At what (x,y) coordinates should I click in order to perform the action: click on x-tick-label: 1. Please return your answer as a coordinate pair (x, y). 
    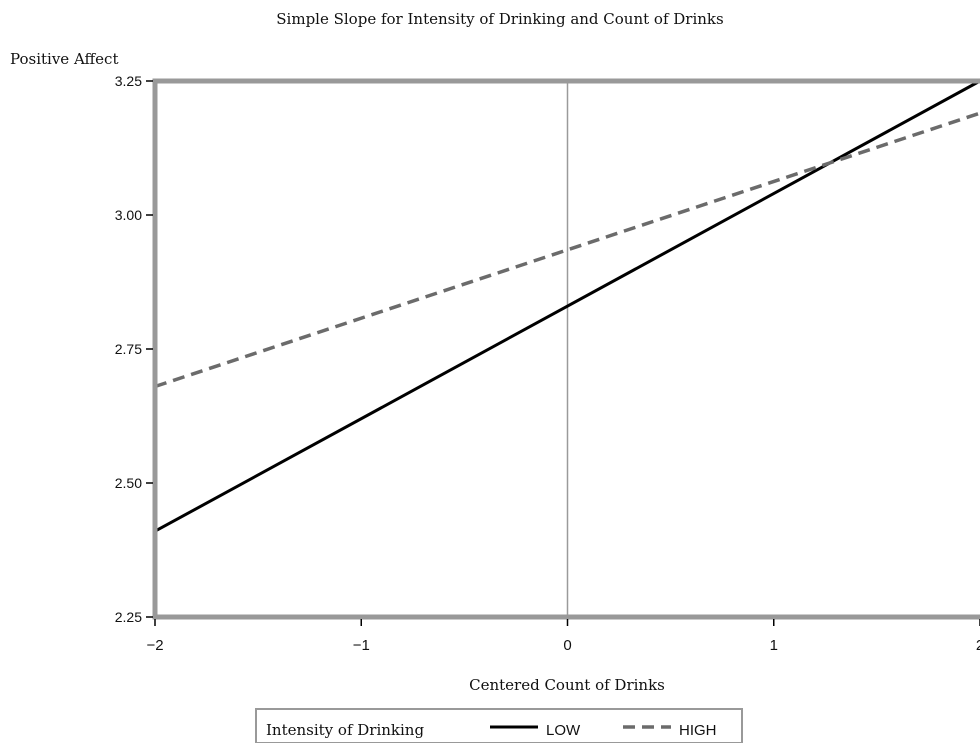
    Looking at the image, I should click on (774, 645).